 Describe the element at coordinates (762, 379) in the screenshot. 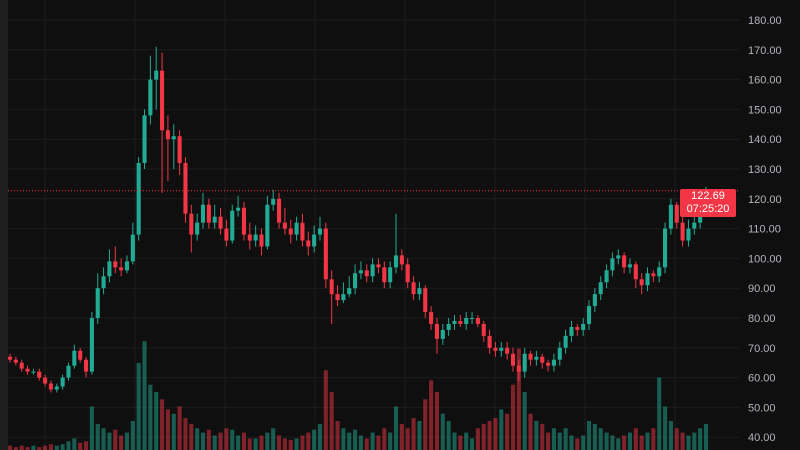

I see `price-tick-label: 60.00` at that location.